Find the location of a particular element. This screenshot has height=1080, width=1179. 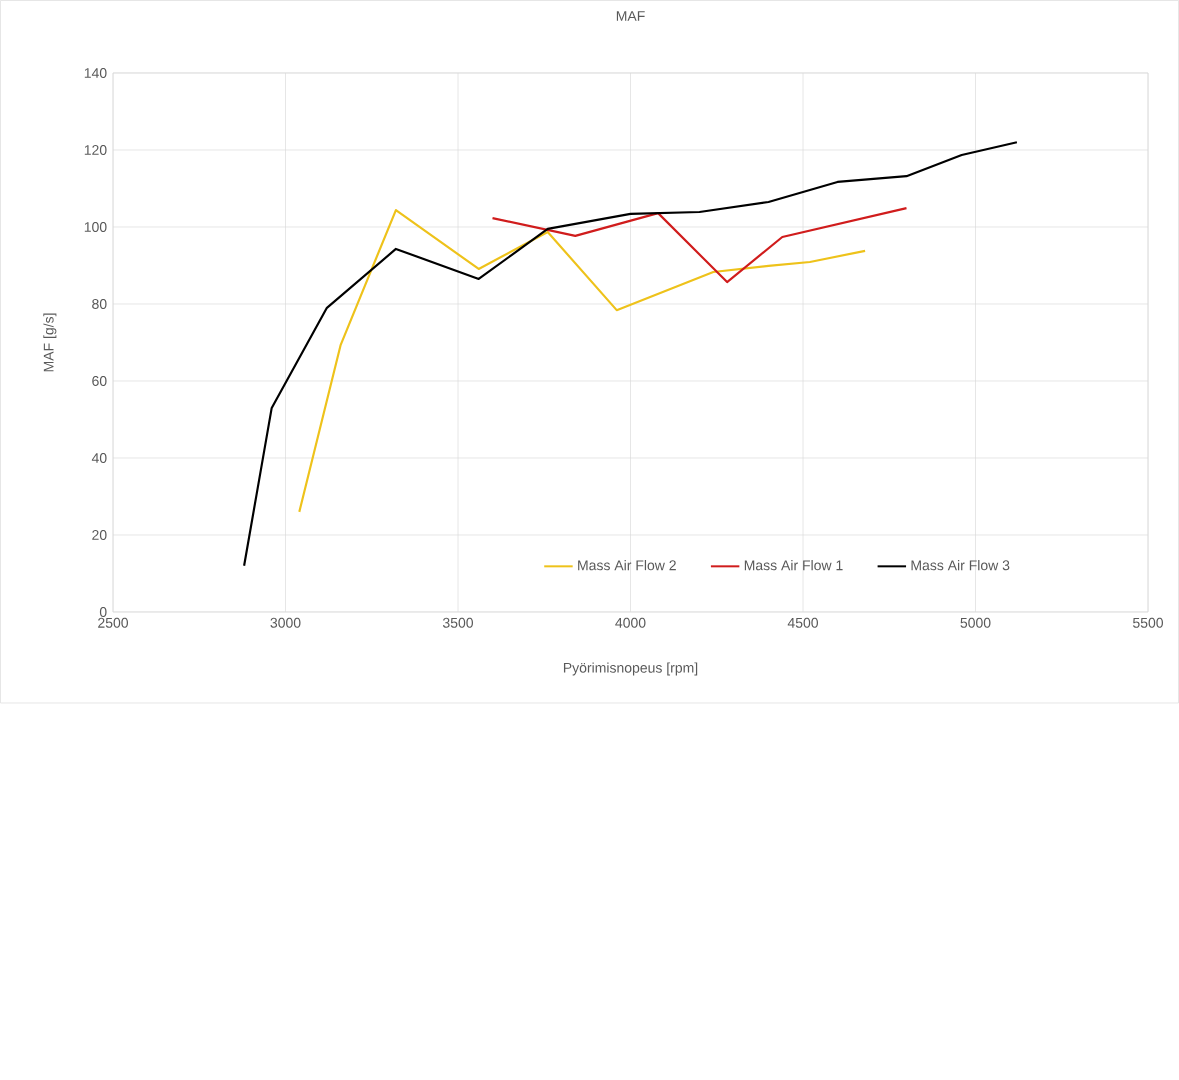

y-tick-label: 40 is located at coordinates (99, 458).